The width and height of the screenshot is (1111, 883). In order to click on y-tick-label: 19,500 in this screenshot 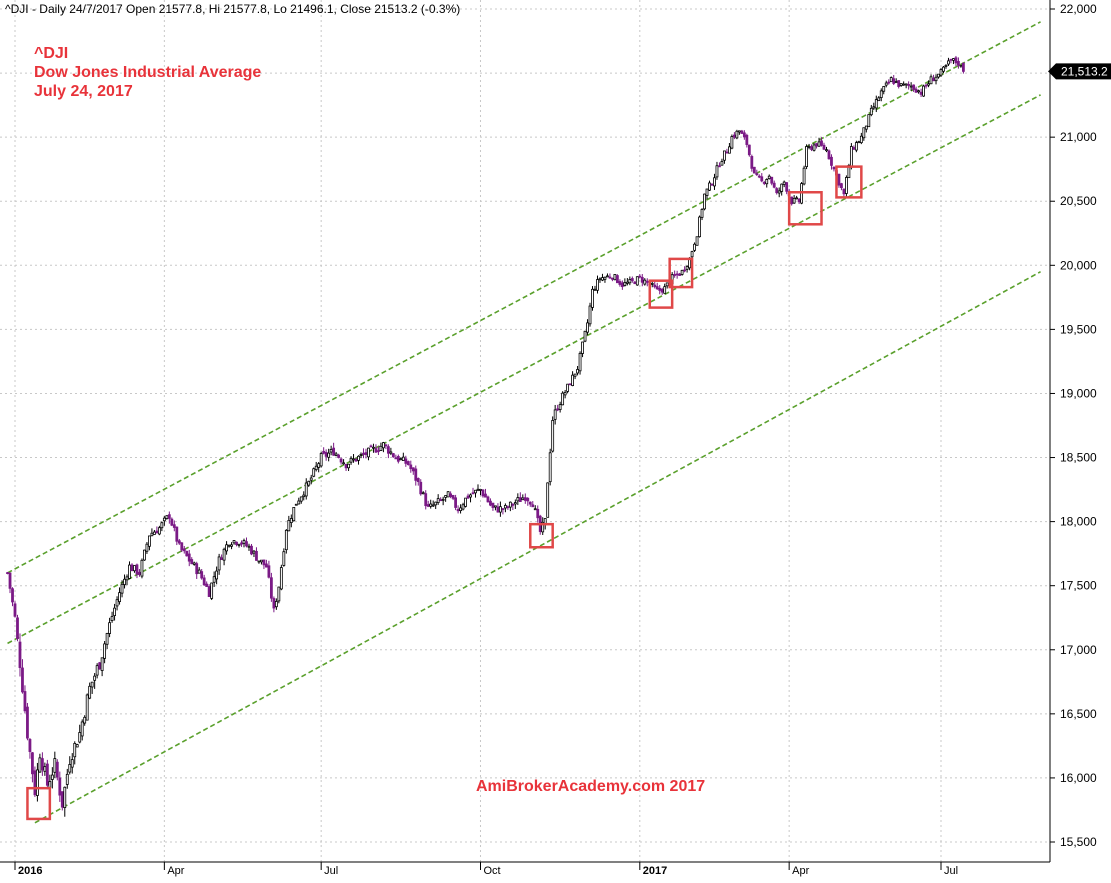, I will do `click(1078, 329)`.